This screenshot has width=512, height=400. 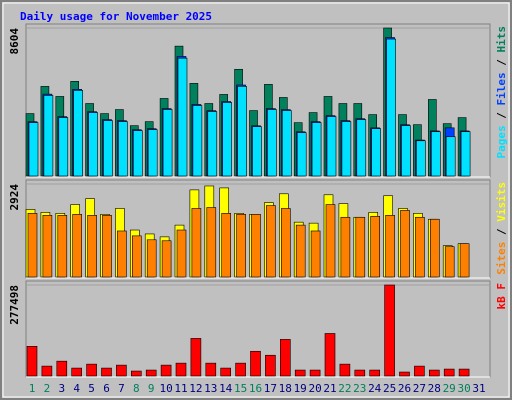 I want to click on x-tick-label: 23, so click(x=359, y=388).